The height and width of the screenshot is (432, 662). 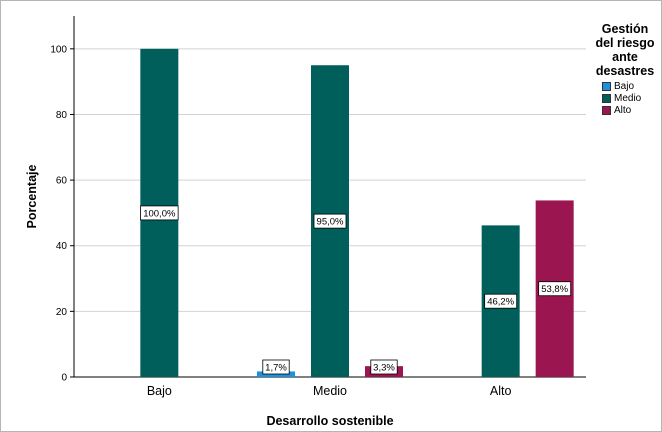 I want to click on legend-item-alto: Alto, so click(x=632, y=110).